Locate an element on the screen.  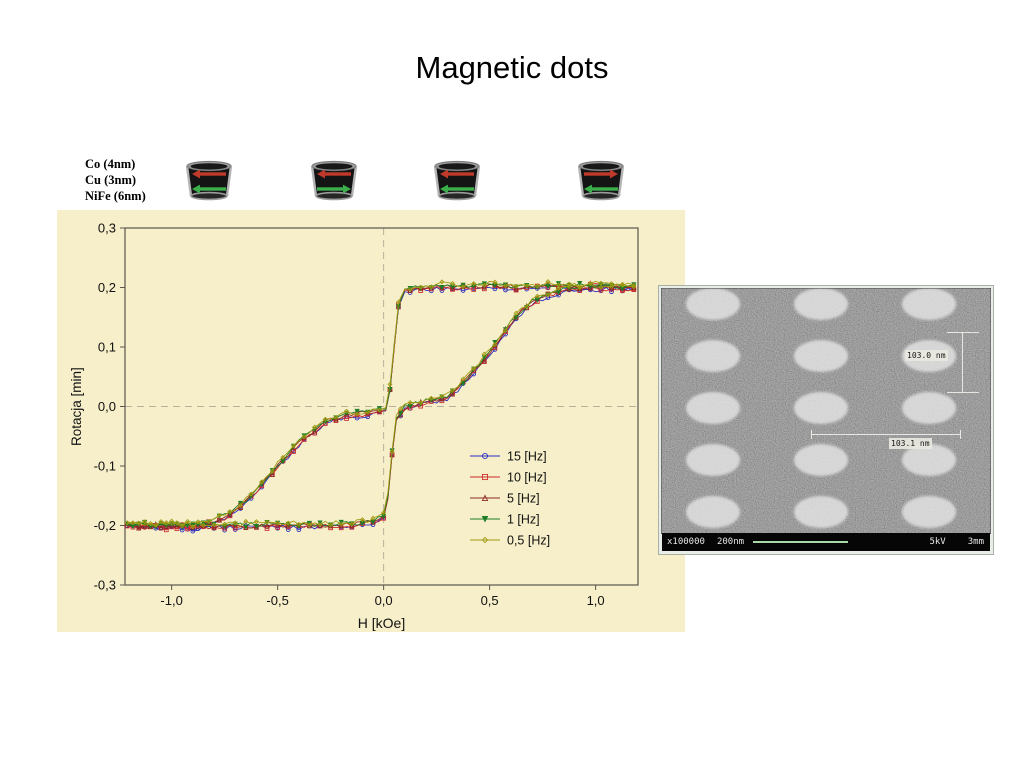
legend-item-2: 10 [Hz] is located at coordinates (508, 478).